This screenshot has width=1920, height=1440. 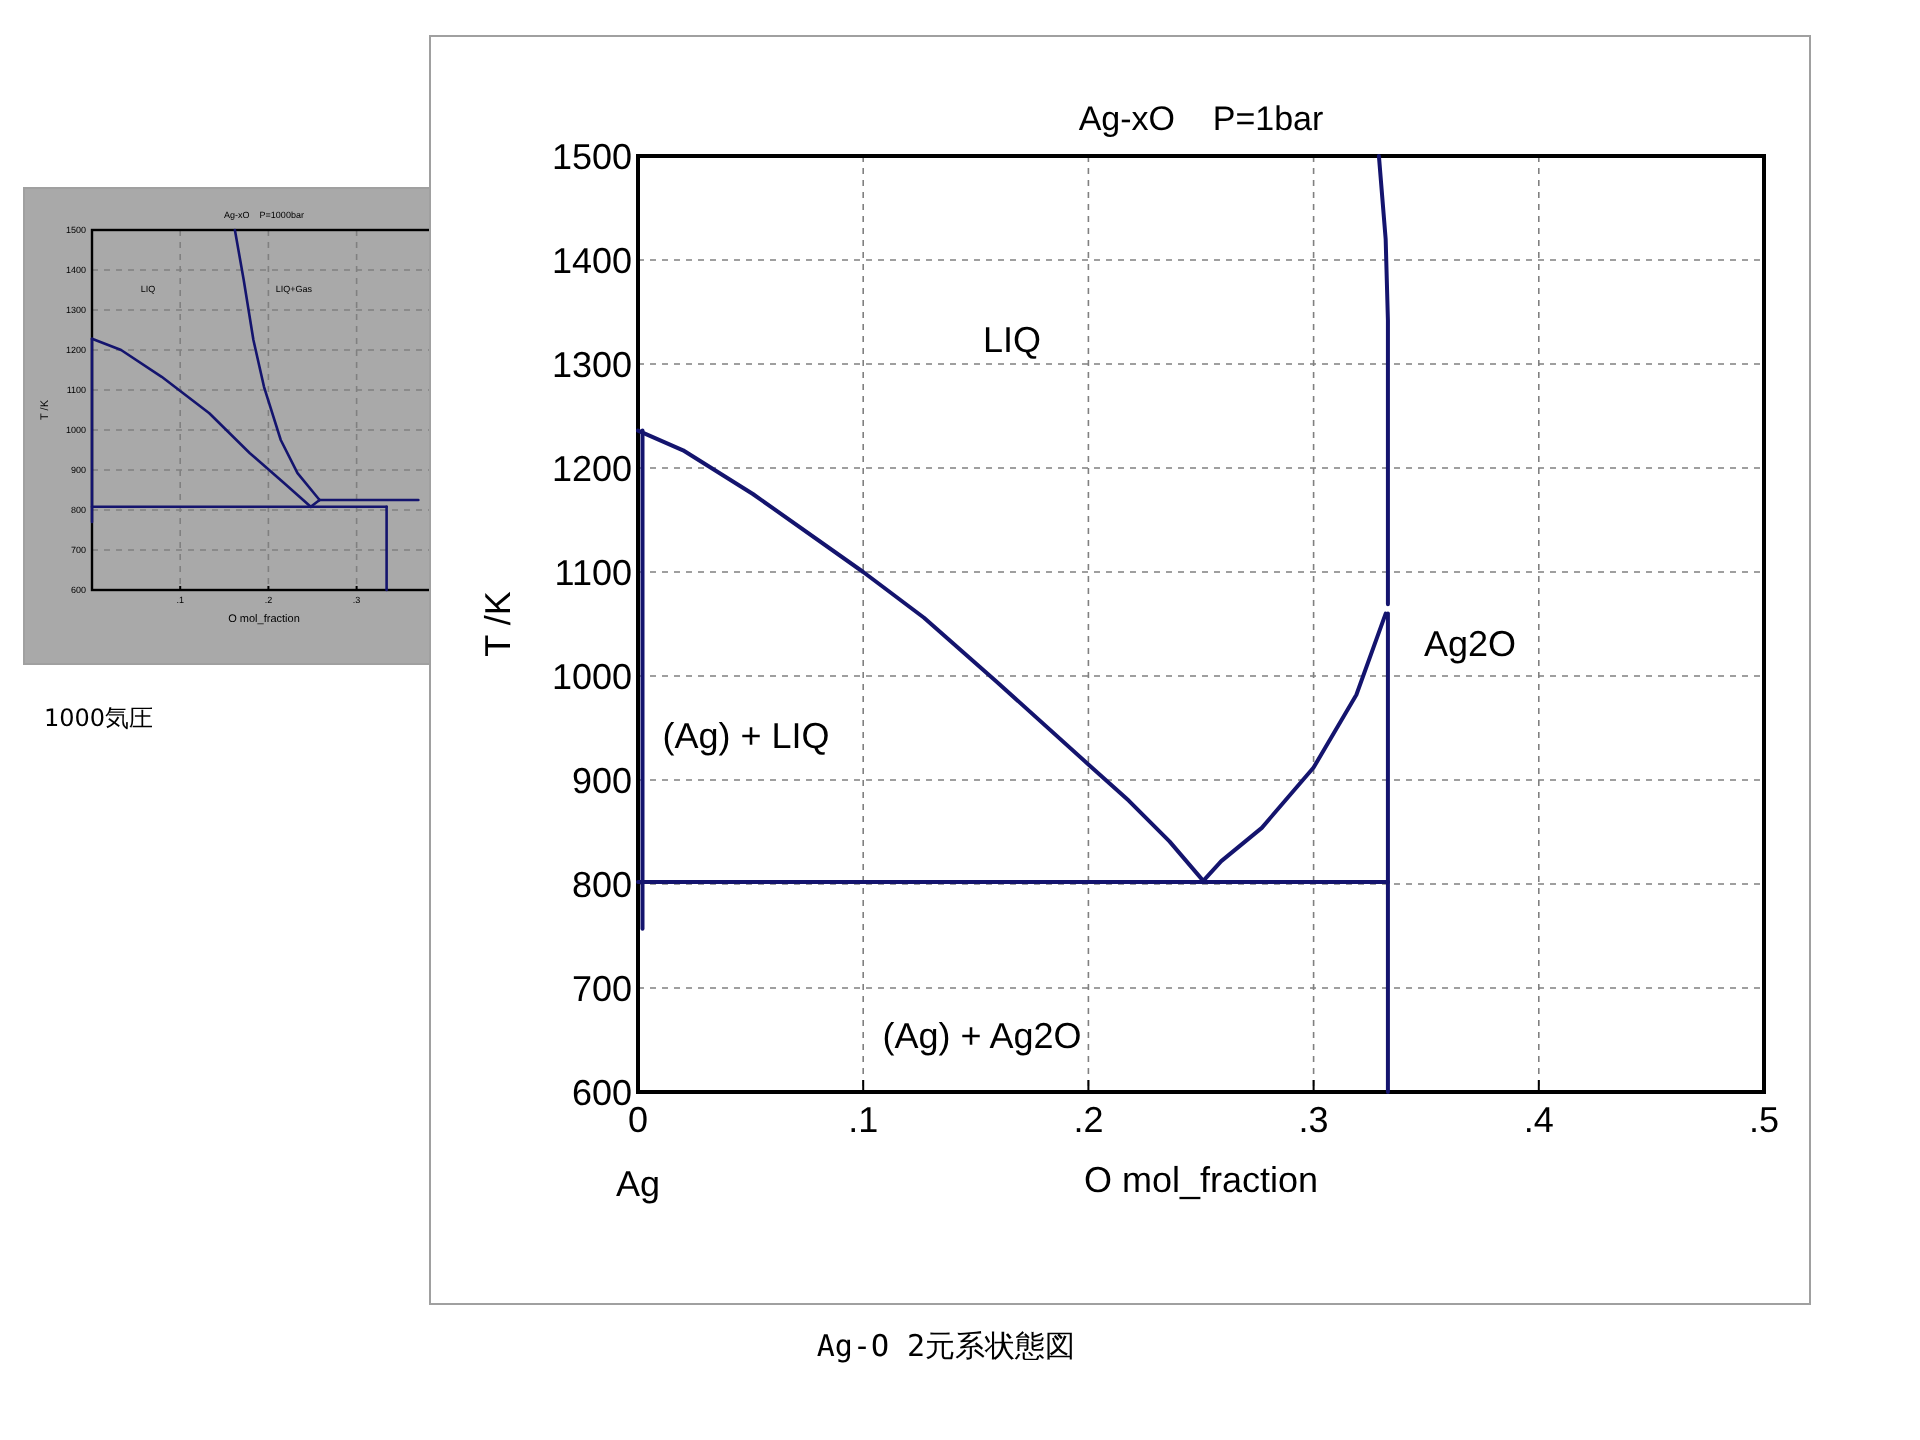 What do you see at coordinates (591, 156) in the screenshot?
I see `y-tick-label: 1500` at bounding box center [591, 156].